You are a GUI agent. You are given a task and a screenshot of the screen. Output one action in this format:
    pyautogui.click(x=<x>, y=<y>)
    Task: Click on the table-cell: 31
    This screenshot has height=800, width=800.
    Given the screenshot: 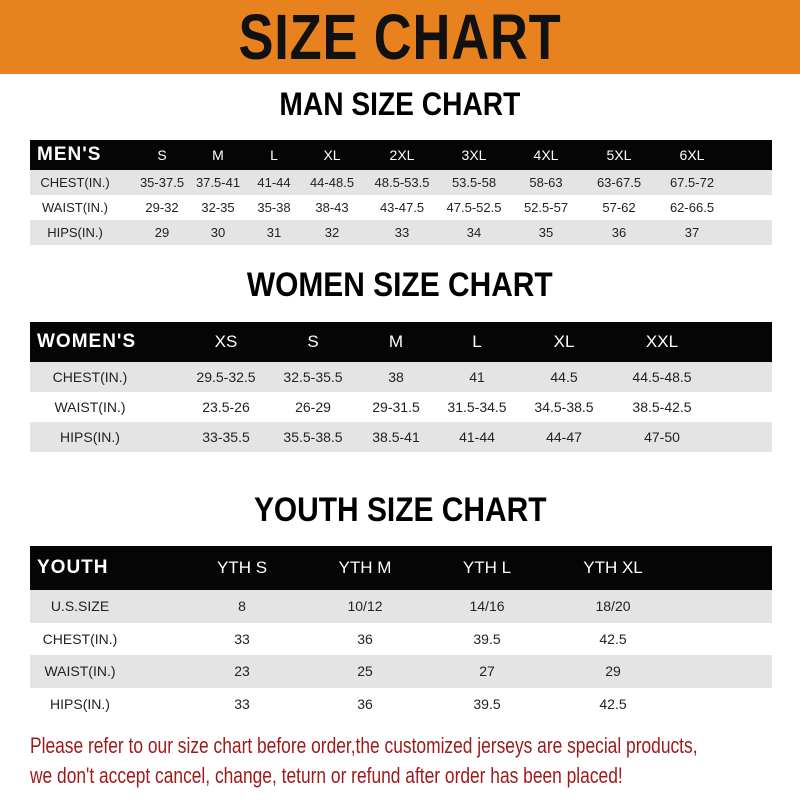 What is the action you would take?
    pyautogui.click(x=274, y=232)
    